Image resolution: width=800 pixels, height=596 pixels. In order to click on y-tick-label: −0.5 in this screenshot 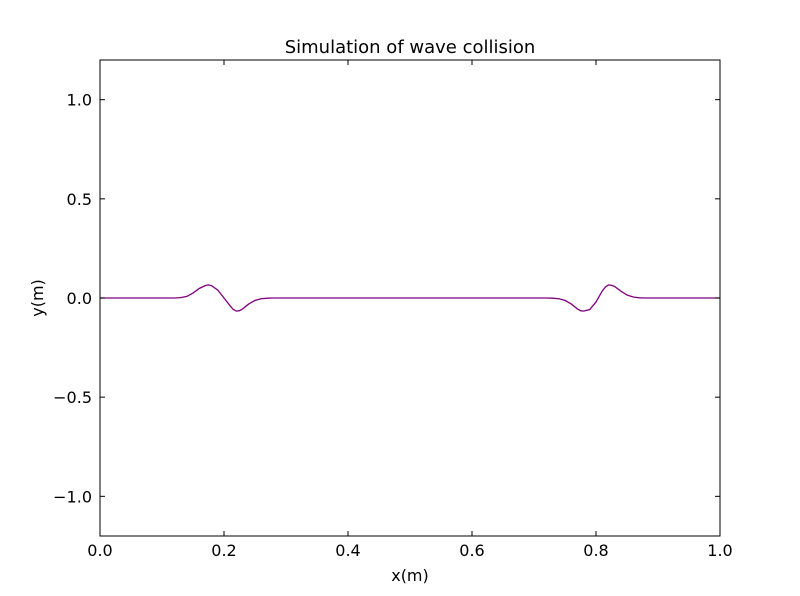, I will do `click(72, 397)`.